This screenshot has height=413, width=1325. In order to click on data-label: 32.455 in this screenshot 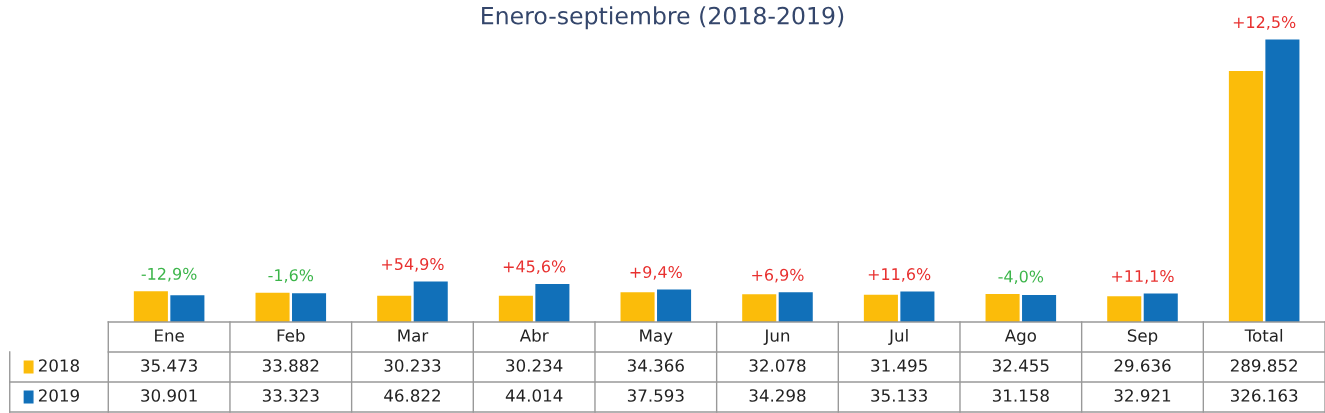, I will do `click(1020, 365)`.